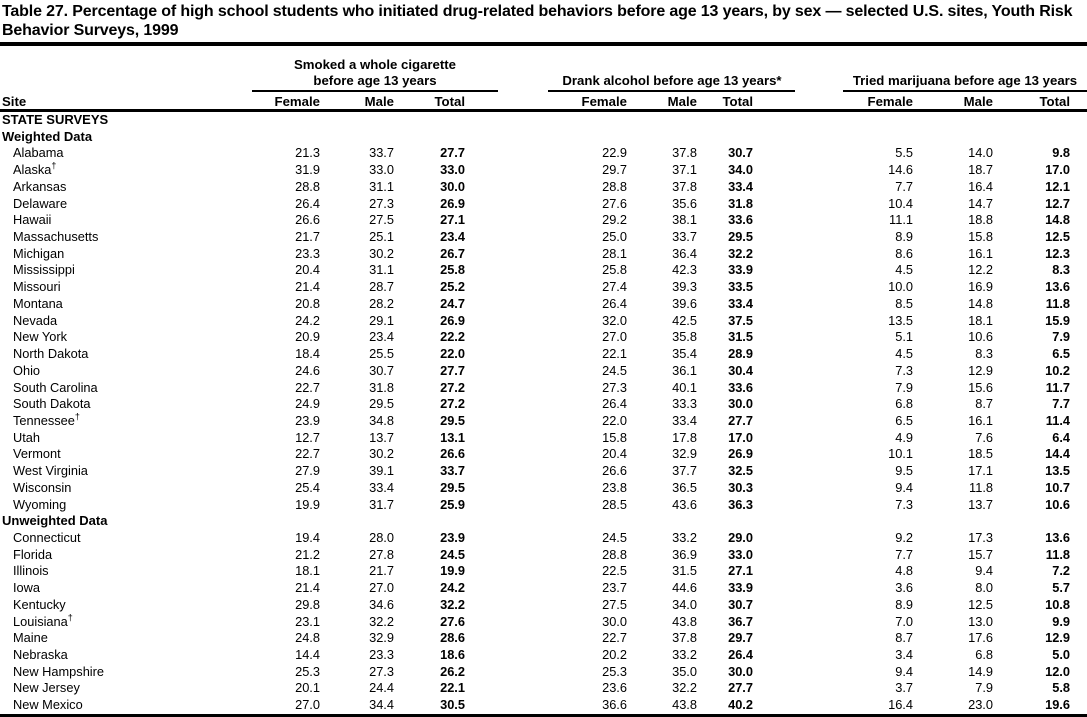 The width and height of the screenshot is (1087, 717). I want to click on value-cell: 10.0, so click(900, 287).